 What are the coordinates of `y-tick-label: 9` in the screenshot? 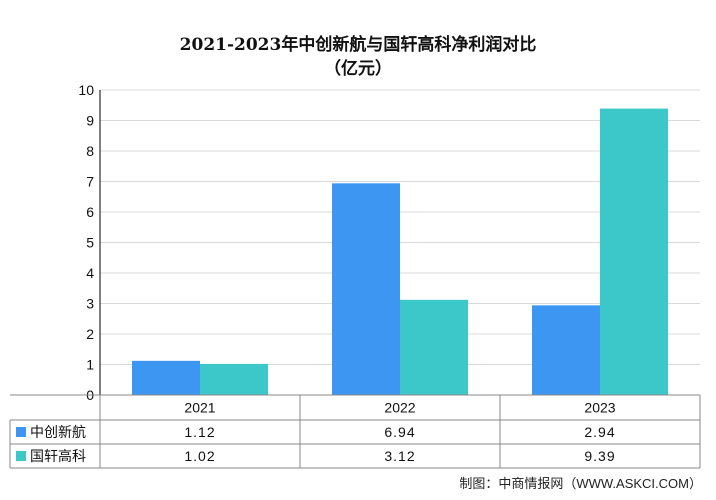 It's located at (90, 121).